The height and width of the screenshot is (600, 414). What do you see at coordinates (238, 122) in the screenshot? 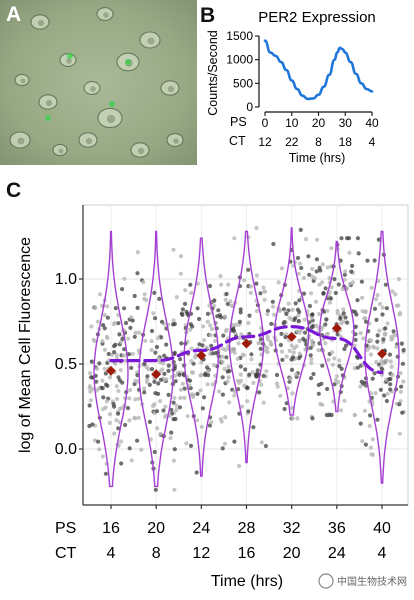
I see `chart-b-row-ps-label: PS` at bounding box center [238, 122].